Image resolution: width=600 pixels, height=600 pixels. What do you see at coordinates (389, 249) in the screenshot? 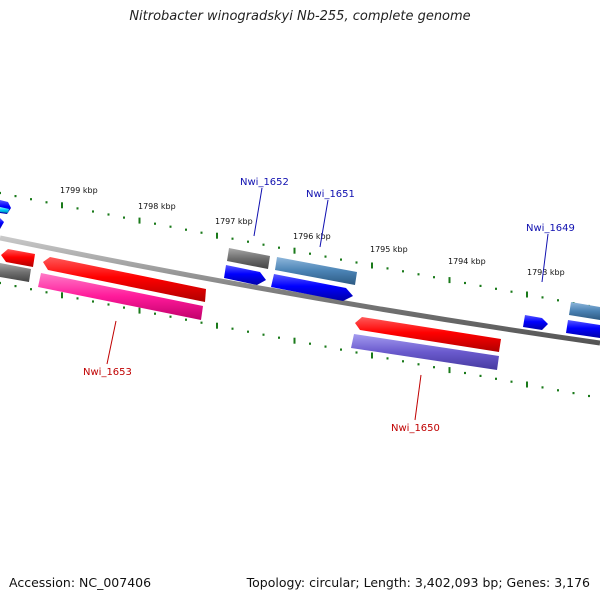
I see `tick-label: 1795 kbp` at bounding box center [389, 249].